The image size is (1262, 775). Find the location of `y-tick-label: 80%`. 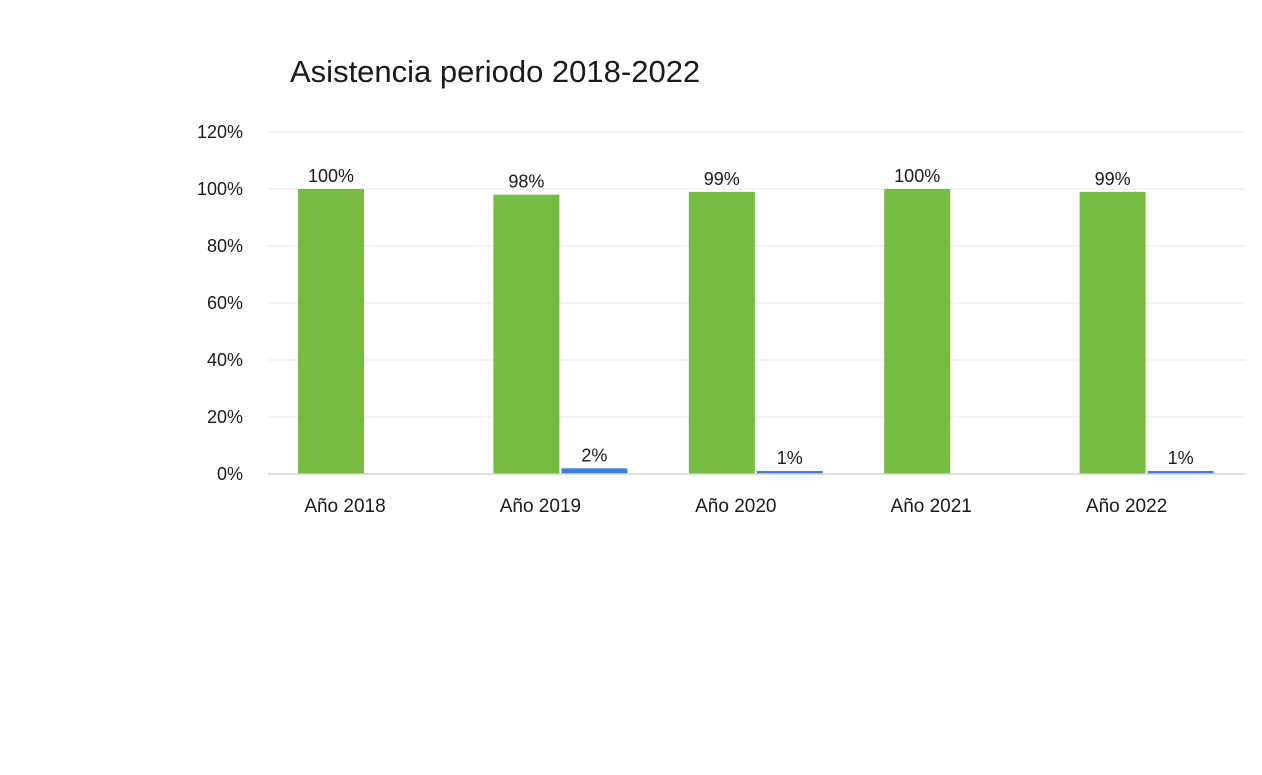

y-tick-label: 80% is located at coordinates (225, 246).